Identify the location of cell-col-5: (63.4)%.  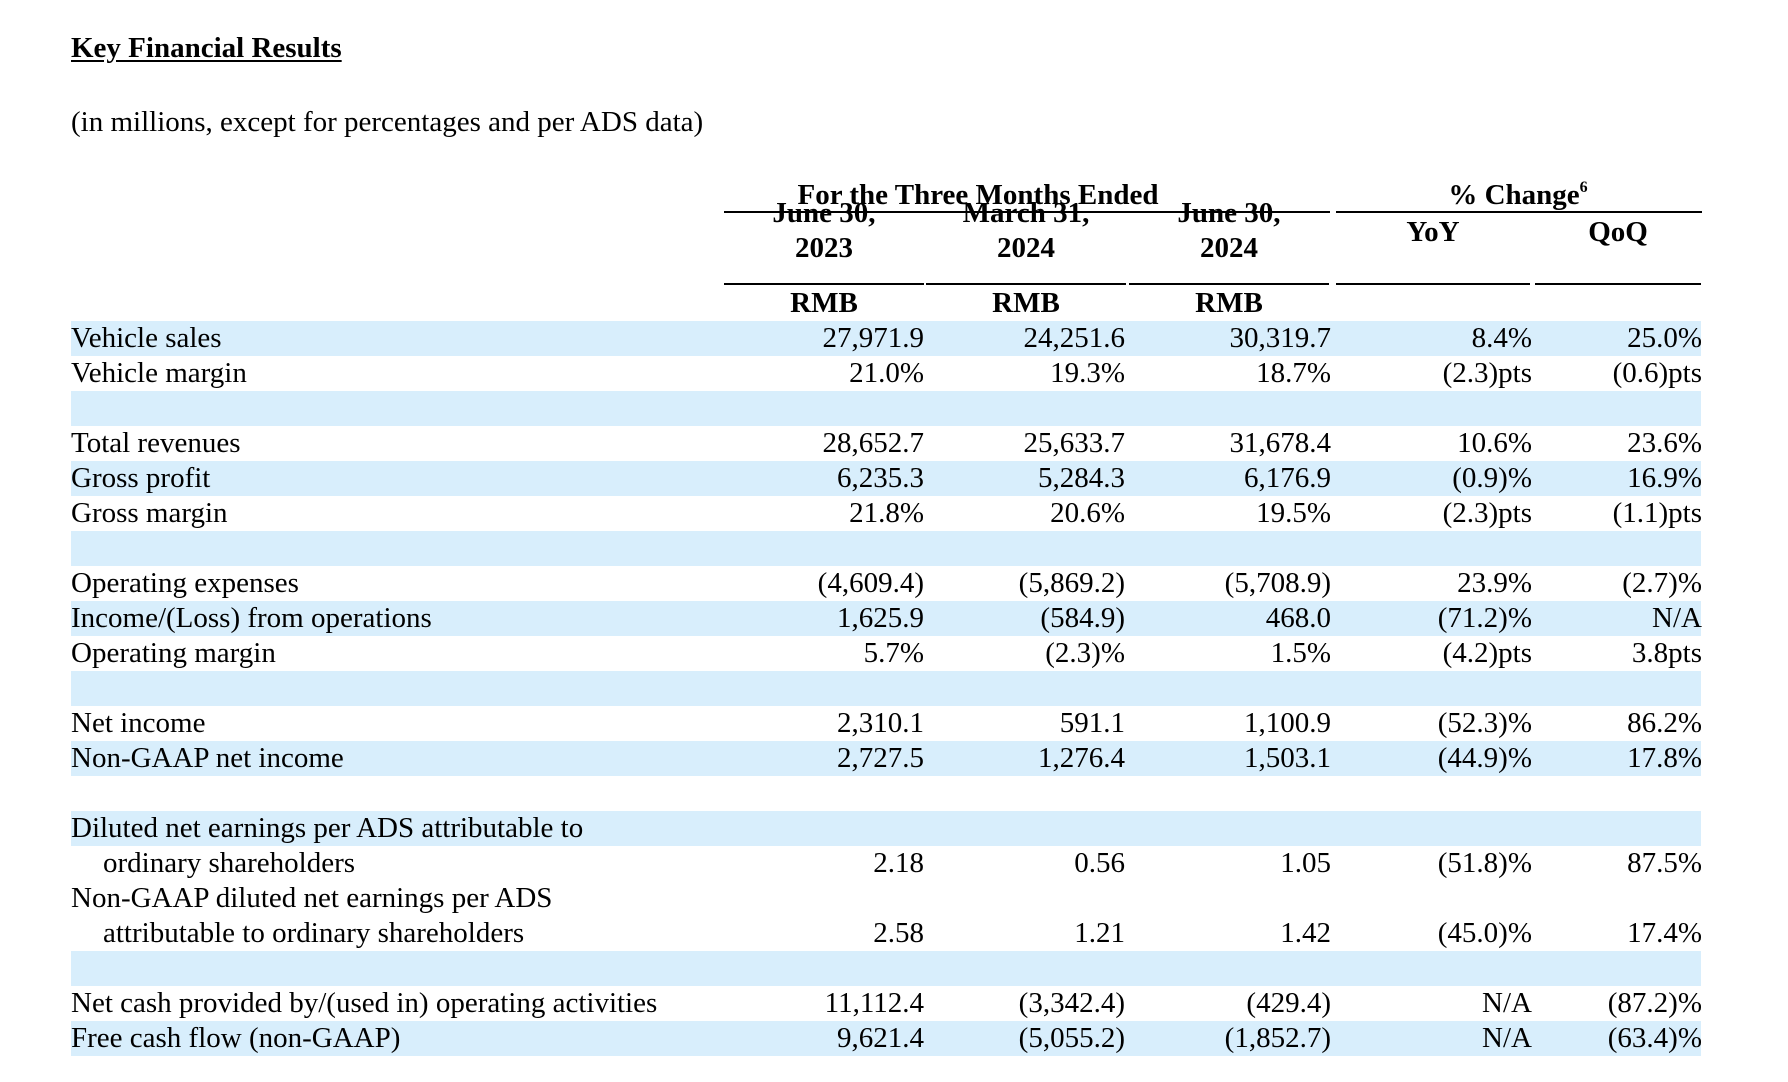
(1654, 1038).